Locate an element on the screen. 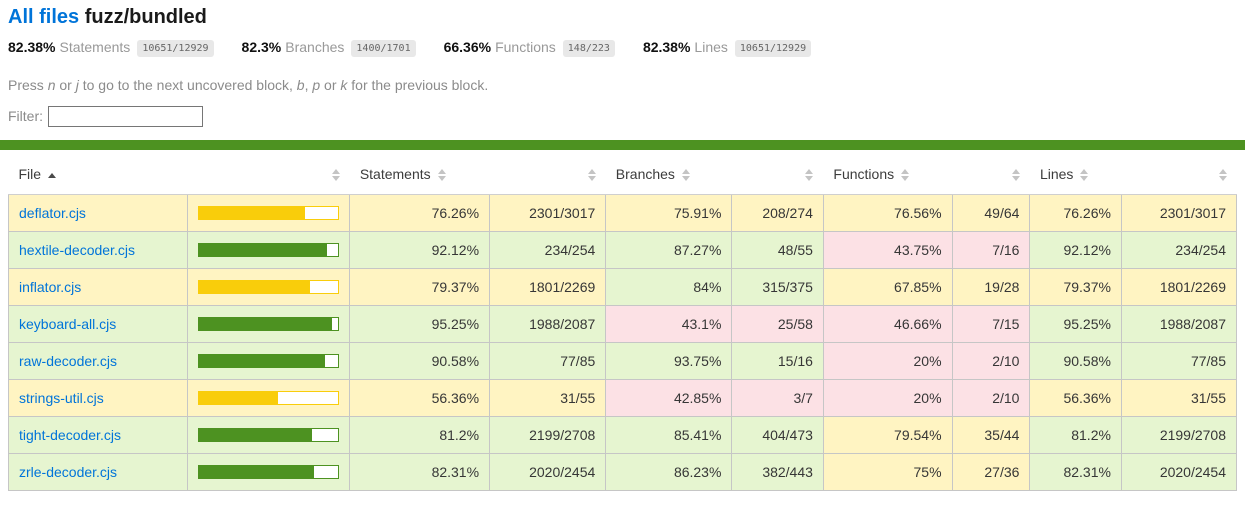 The width and height of the screenshot is (1245, 509). statements-fraction-cell: 77/85 is located at coordinates (548, 361).